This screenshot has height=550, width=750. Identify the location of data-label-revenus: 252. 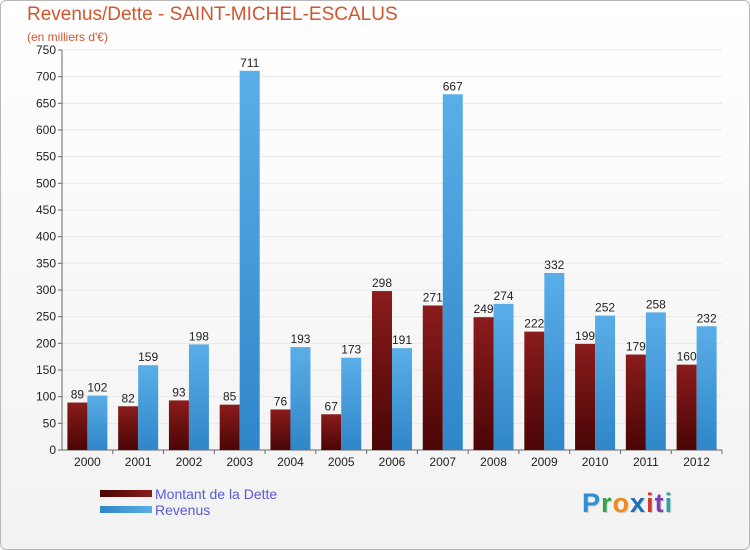
(605, 308).